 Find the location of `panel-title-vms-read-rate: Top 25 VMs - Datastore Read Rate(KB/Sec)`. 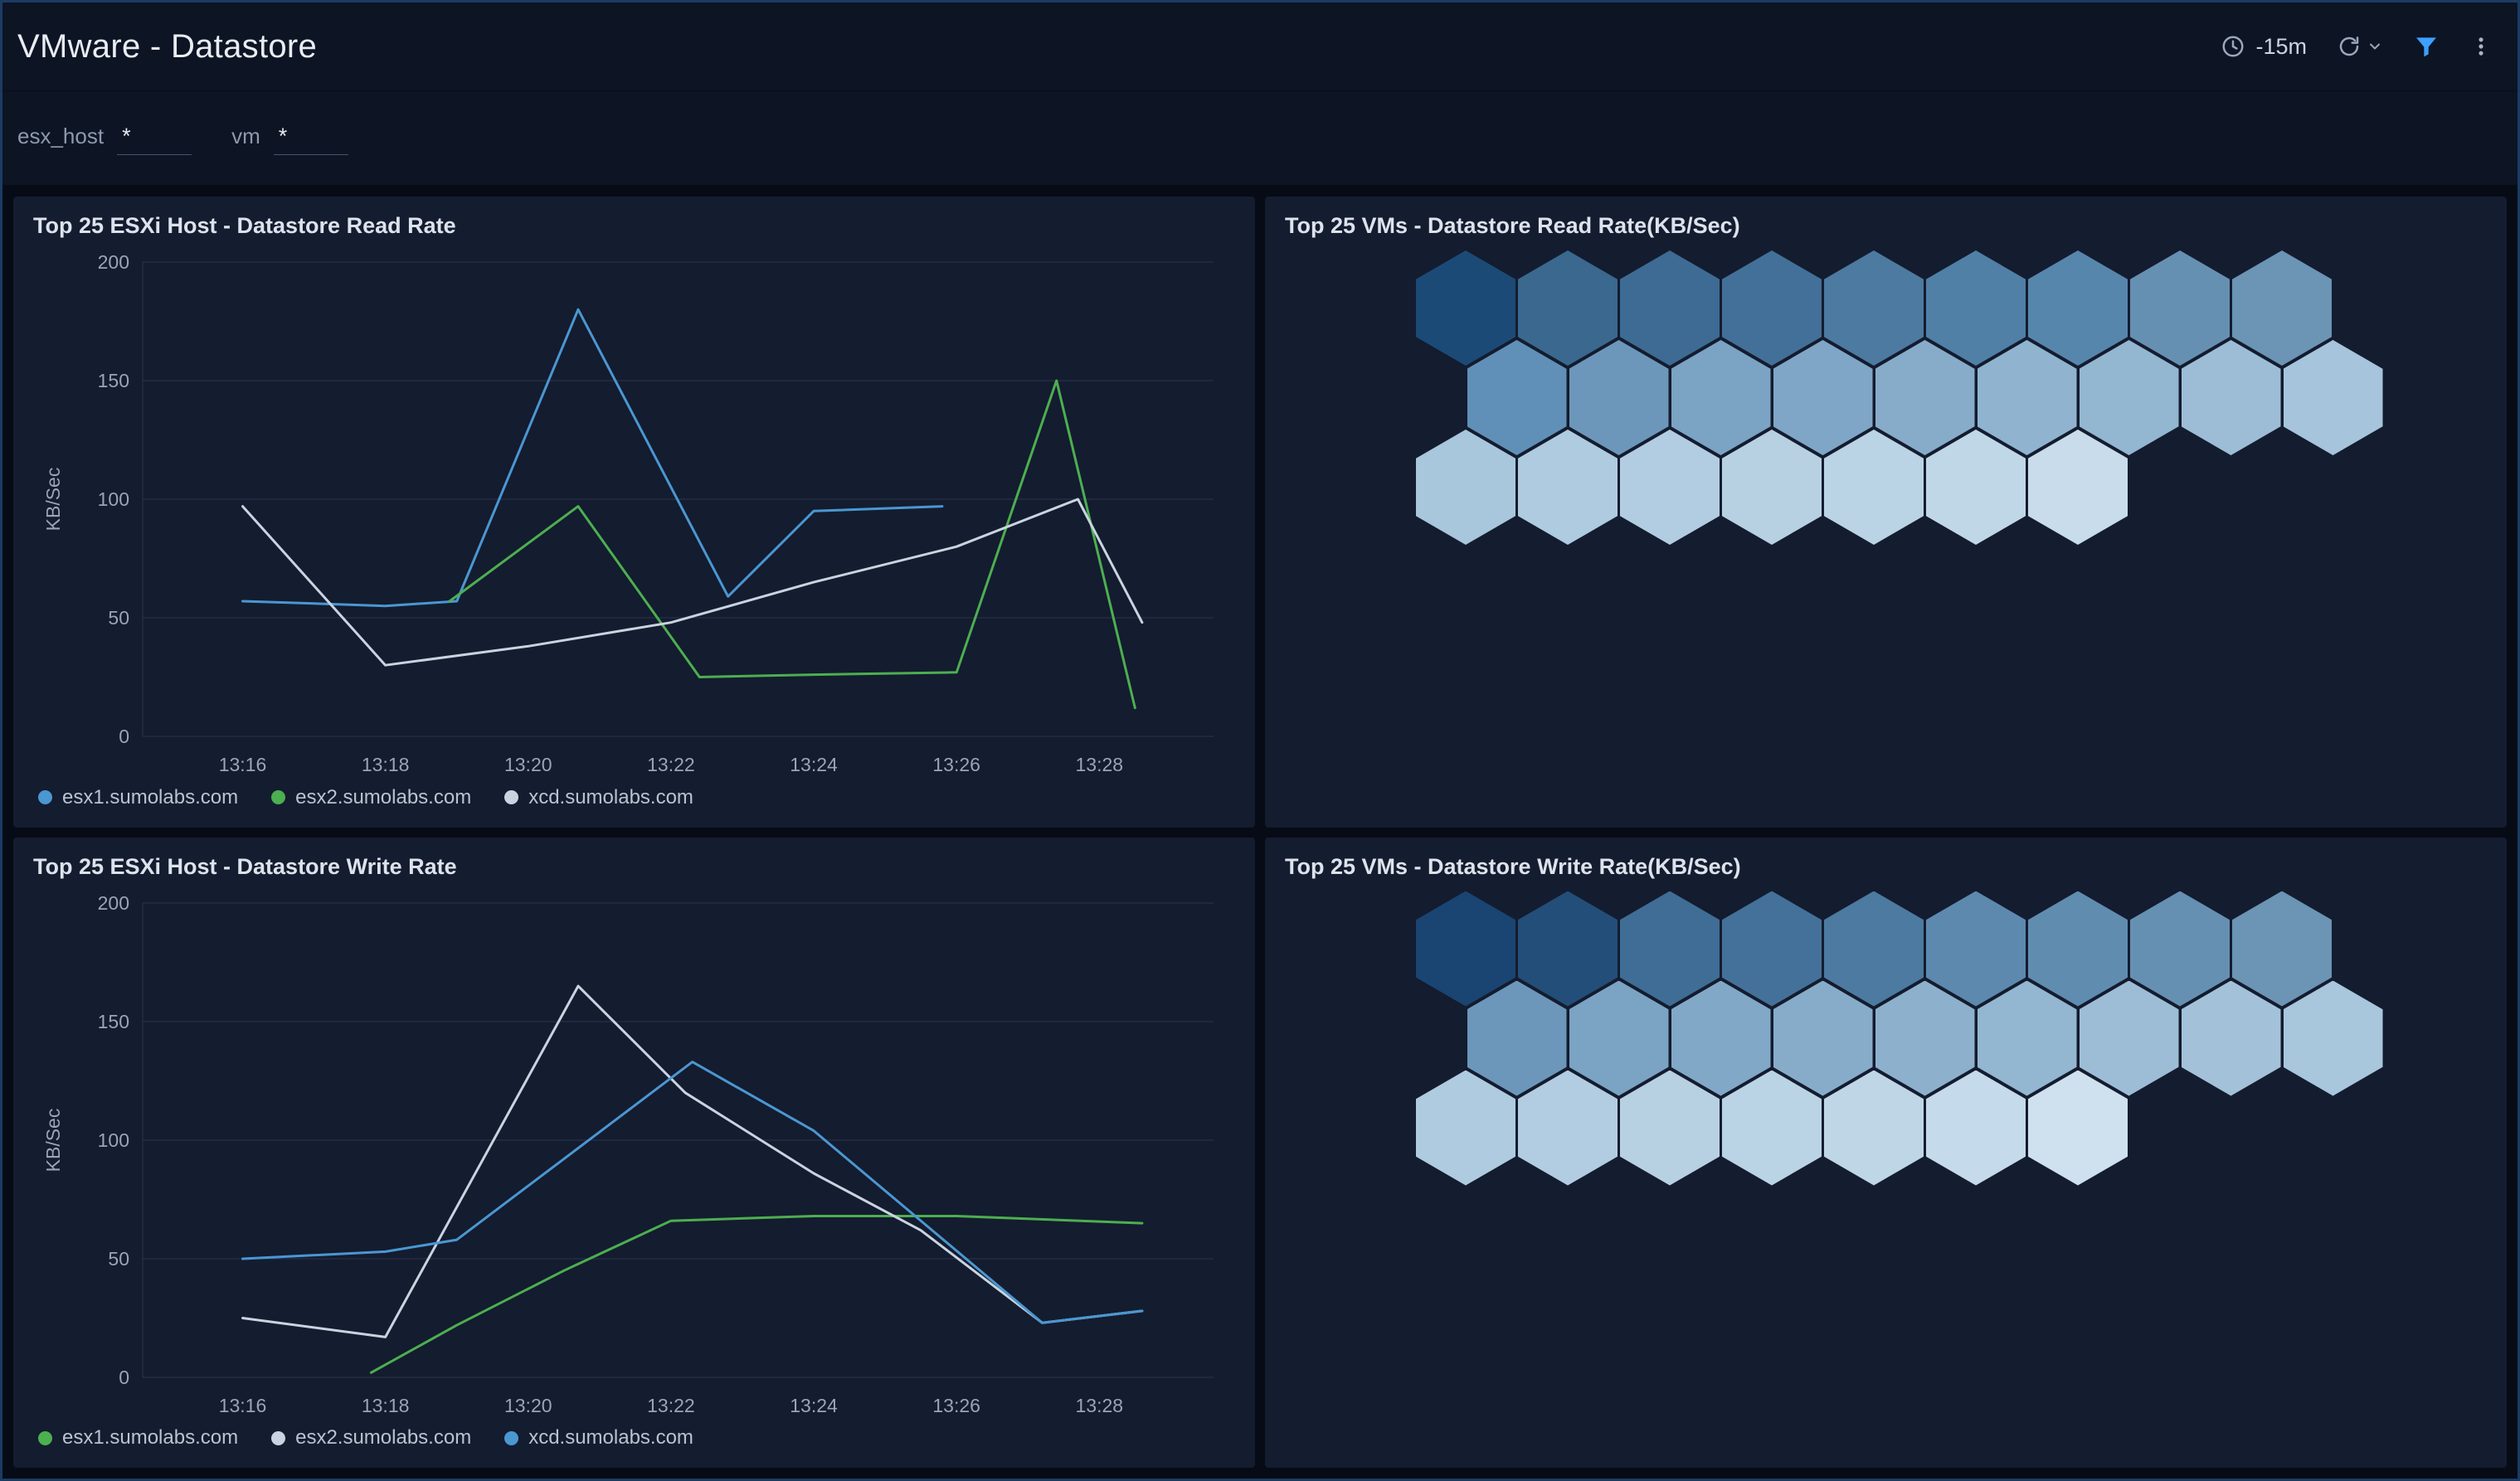

panel-title-vms-read-rate: Top 25 VMs - Datastore Read Rate(KB/Sec) is located at coordinates (1512, 225).